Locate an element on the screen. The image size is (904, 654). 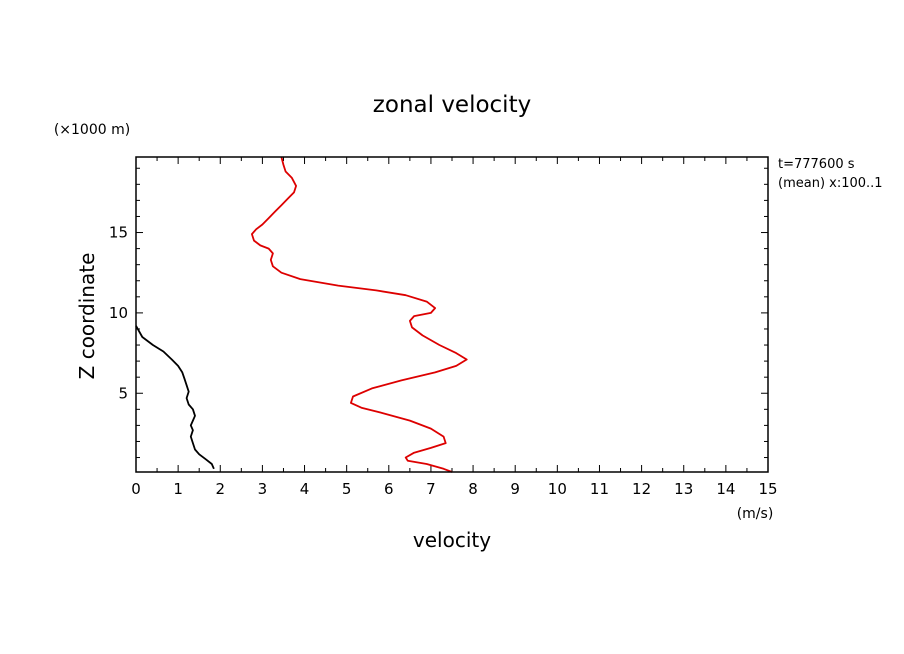
x-tick-label: 11 is located at coordinates (599, 489).